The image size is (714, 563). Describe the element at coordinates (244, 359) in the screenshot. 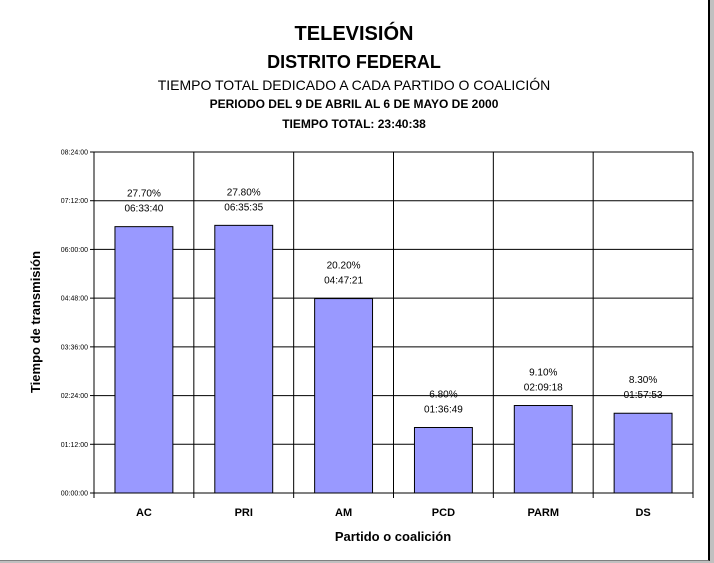

I see `bar-pri` at that location.